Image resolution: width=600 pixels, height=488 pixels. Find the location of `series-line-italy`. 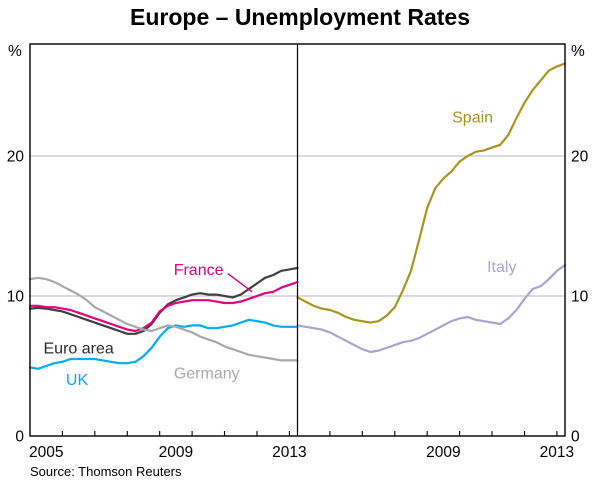

series-line-italy is located at coordinates (431, 309).